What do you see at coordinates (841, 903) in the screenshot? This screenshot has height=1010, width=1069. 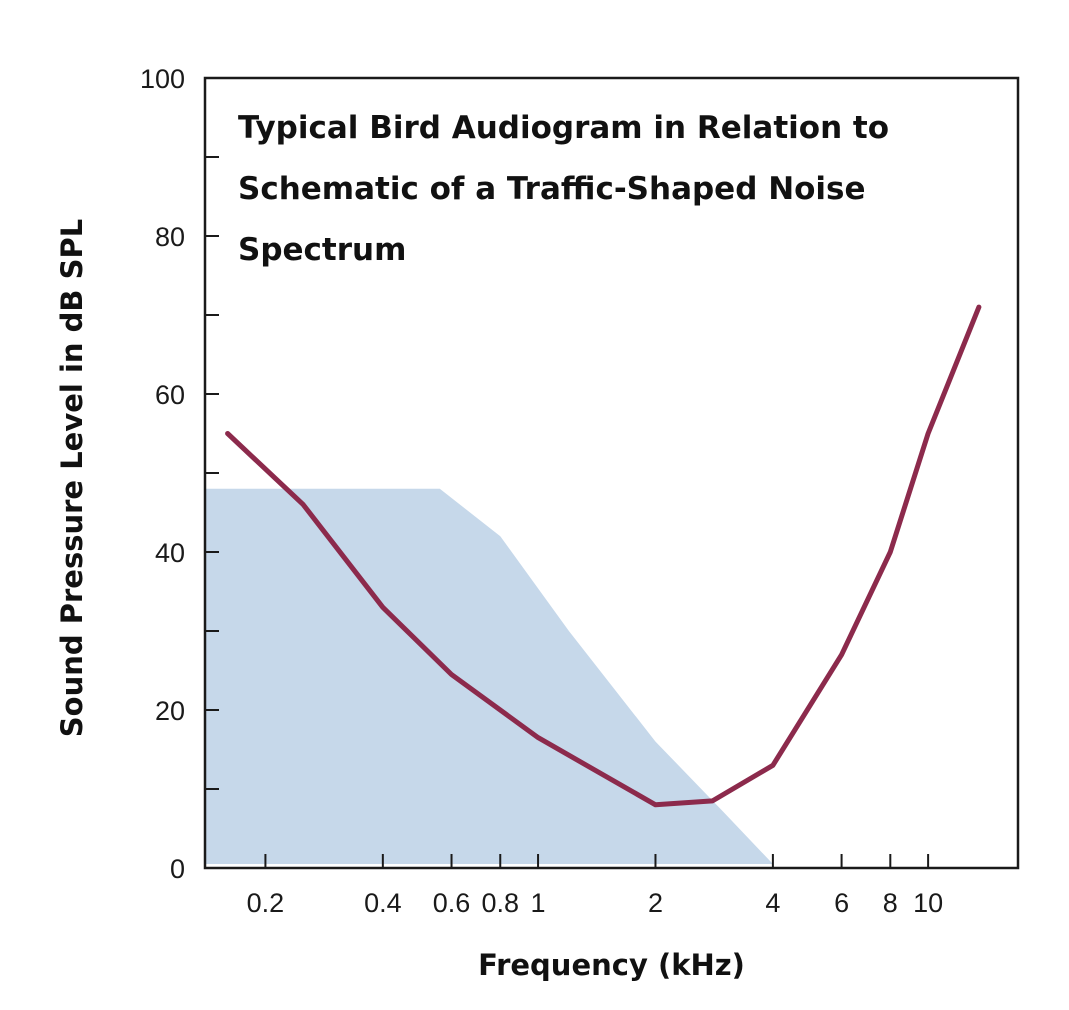 I see `x-tick-label: 6` at bounding box center [841, 903].